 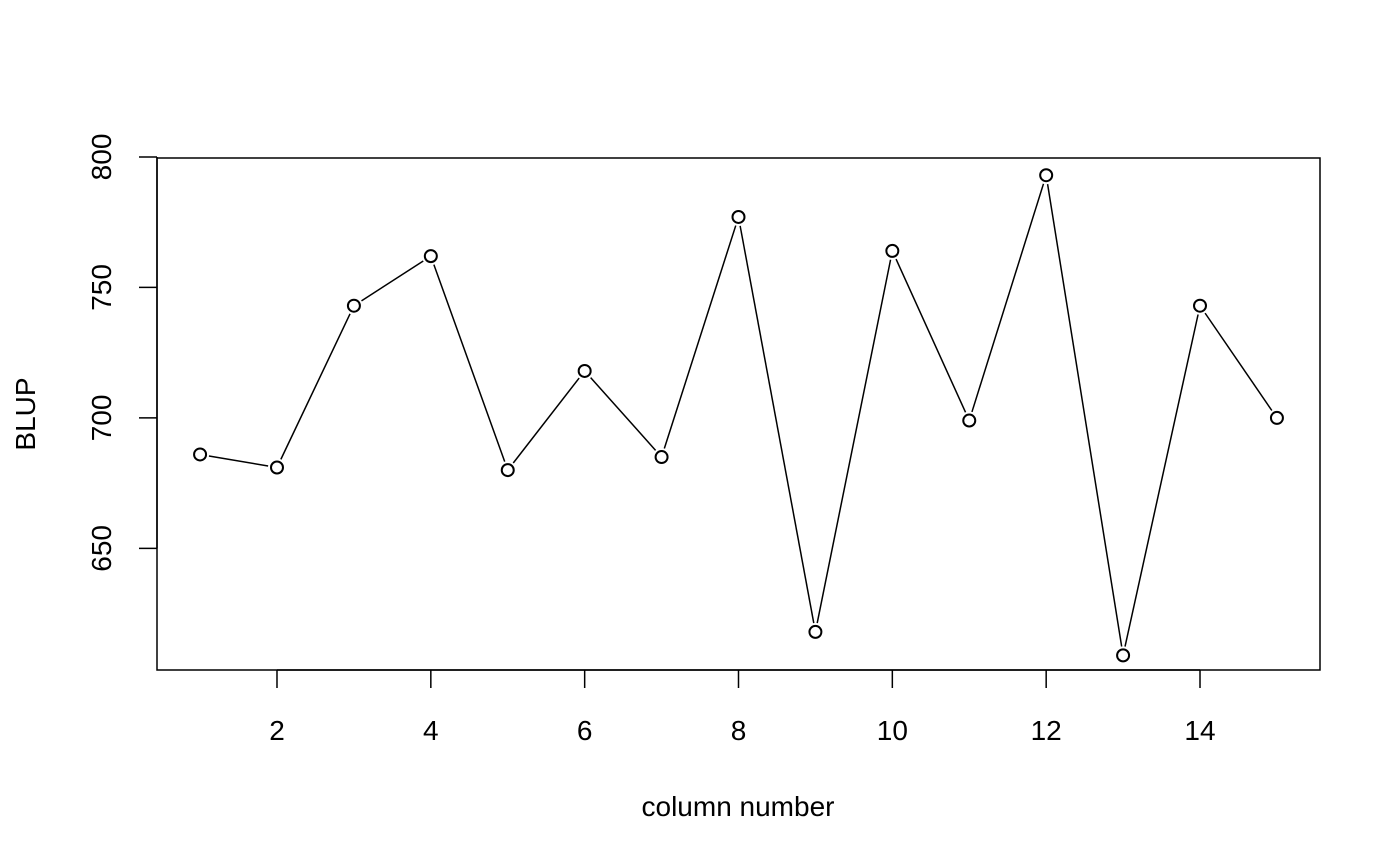 What do you see at coordinates (892, 730) in the screenshot?
I see `x-tick-label: 10` at bounding box center [892, 730].